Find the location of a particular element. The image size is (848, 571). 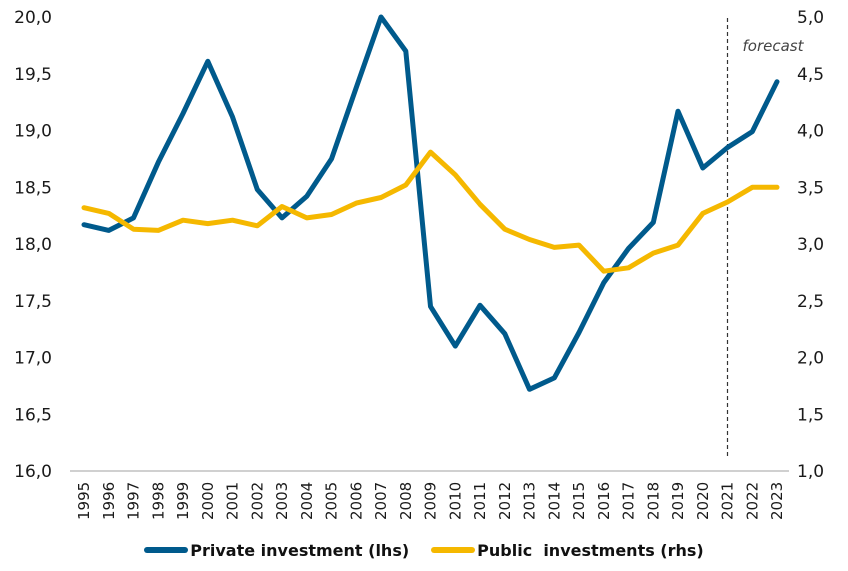

x-tick-label: 2013 is located at coordinates (530, 501).